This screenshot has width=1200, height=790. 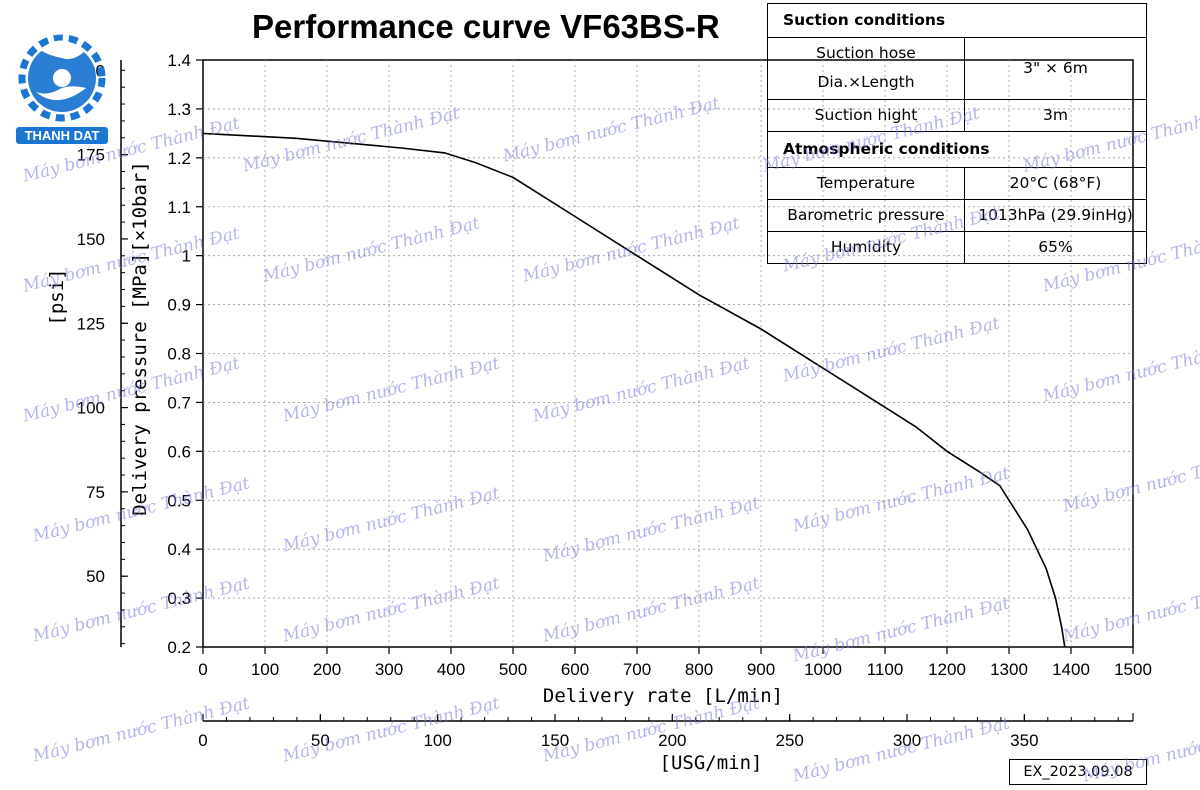 I want to click on suction-hose-value: 3" × 6m, so click(x=1055, y=67).